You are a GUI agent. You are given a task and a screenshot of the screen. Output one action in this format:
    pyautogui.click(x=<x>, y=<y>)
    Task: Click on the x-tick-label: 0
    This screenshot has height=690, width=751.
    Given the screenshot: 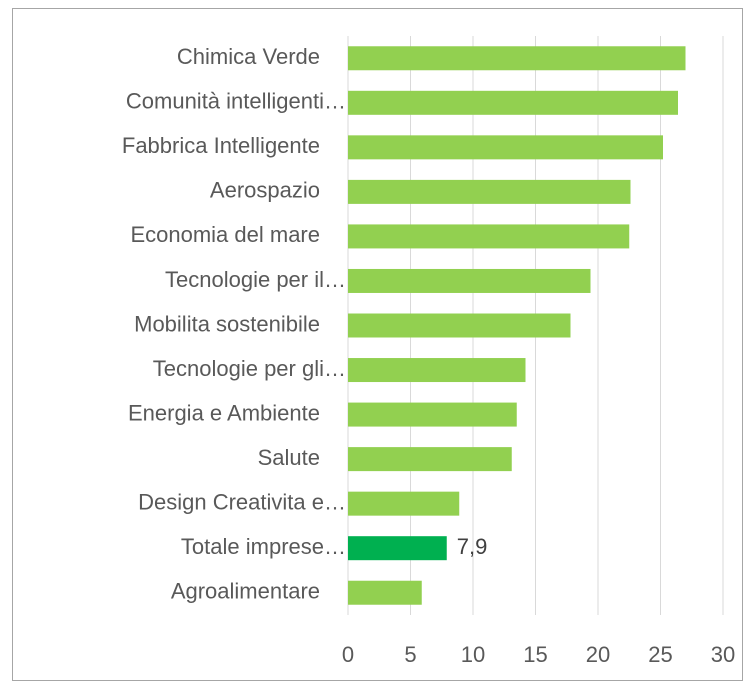 What is the action you would take?
    pyautogui.click(x=348, y=654)
    